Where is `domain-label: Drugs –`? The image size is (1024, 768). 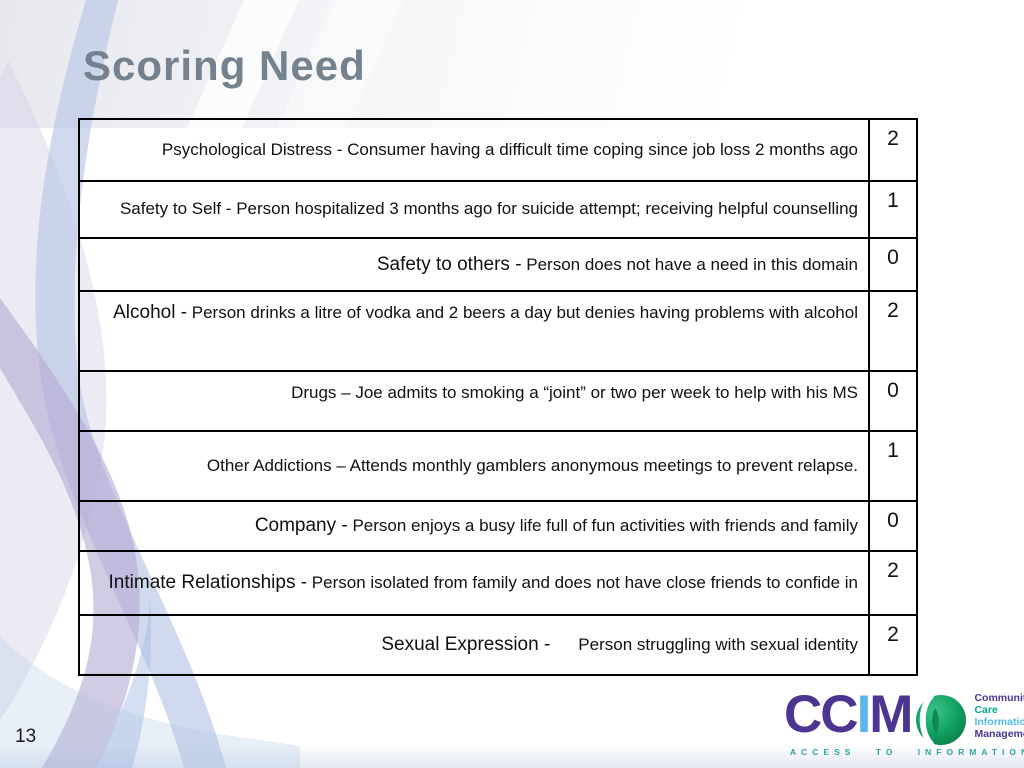 domain-label: Drugs – is located at coordinates (321, 392).